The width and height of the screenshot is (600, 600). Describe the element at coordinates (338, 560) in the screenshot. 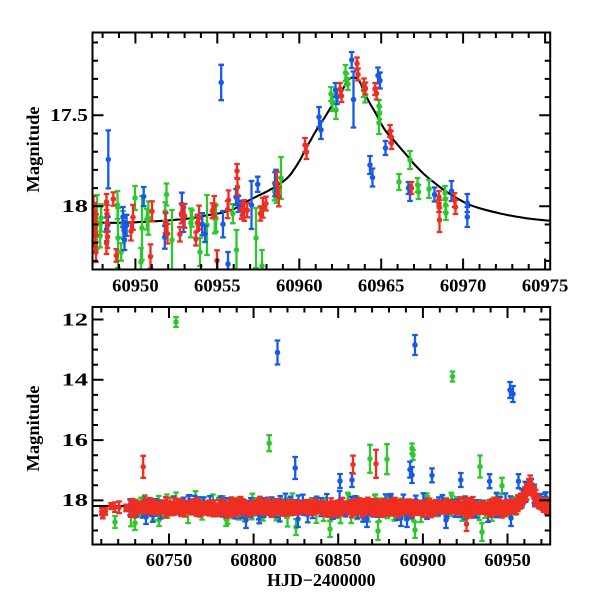

I see `svg-text: 60850` at that location.